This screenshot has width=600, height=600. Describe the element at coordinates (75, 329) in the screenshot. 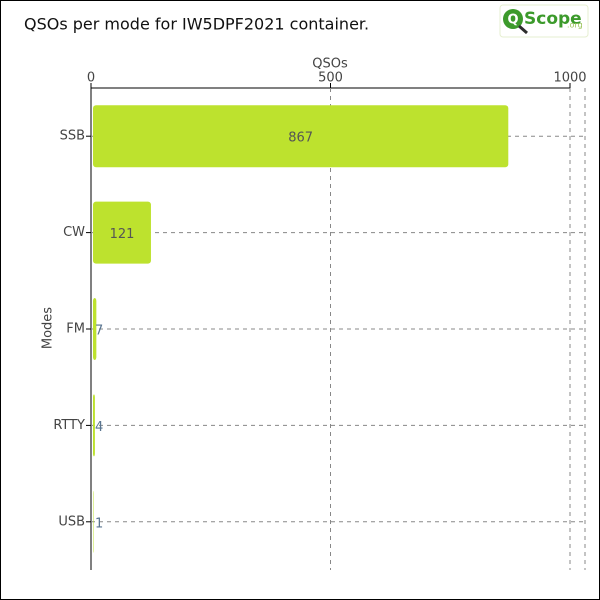

I see `y-tick-label: FM` at that location.